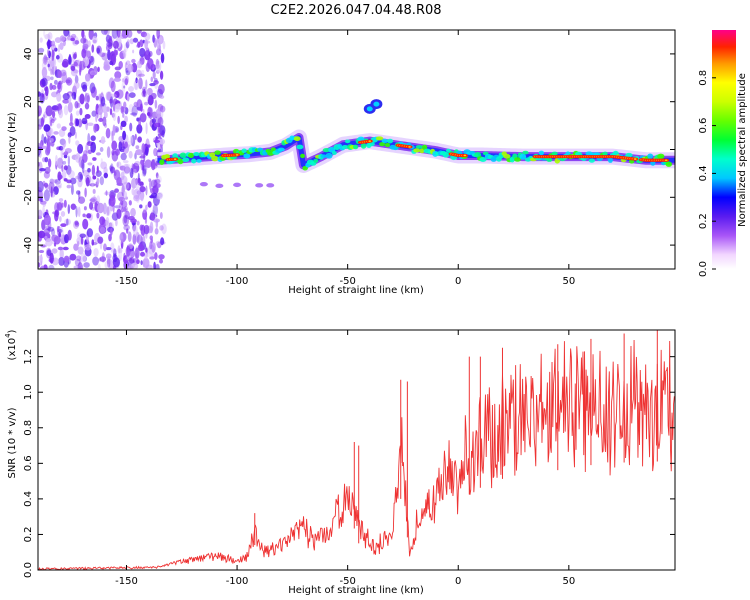 This screenshot has width=750, height=600. Describe the element at coordinates (703, 173) in the screenshot. I see `colorbar-tick-label: 0.4` at that location.